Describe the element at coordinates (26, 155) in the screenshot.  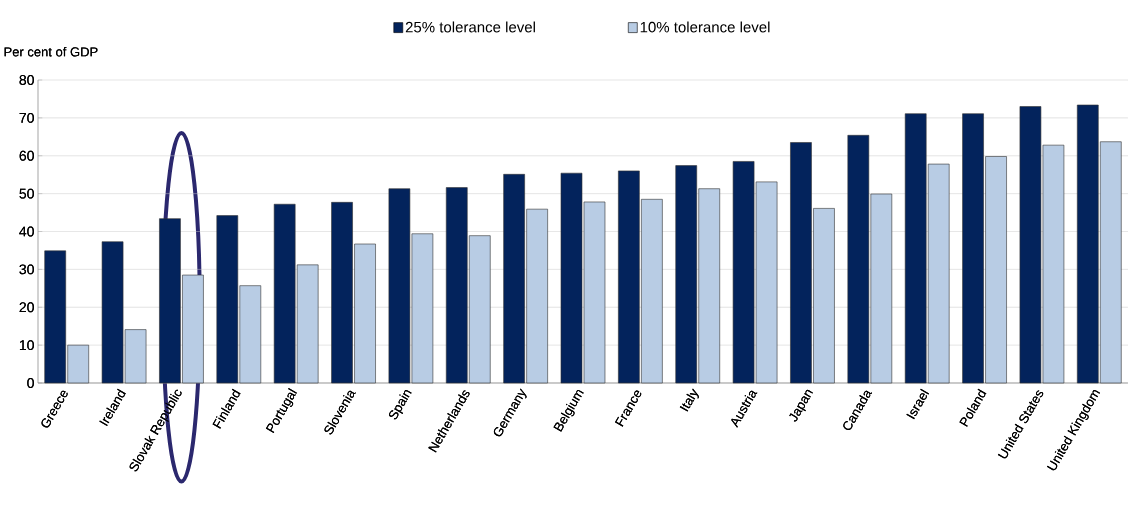
I see `y-tick-label: 60` at that location.